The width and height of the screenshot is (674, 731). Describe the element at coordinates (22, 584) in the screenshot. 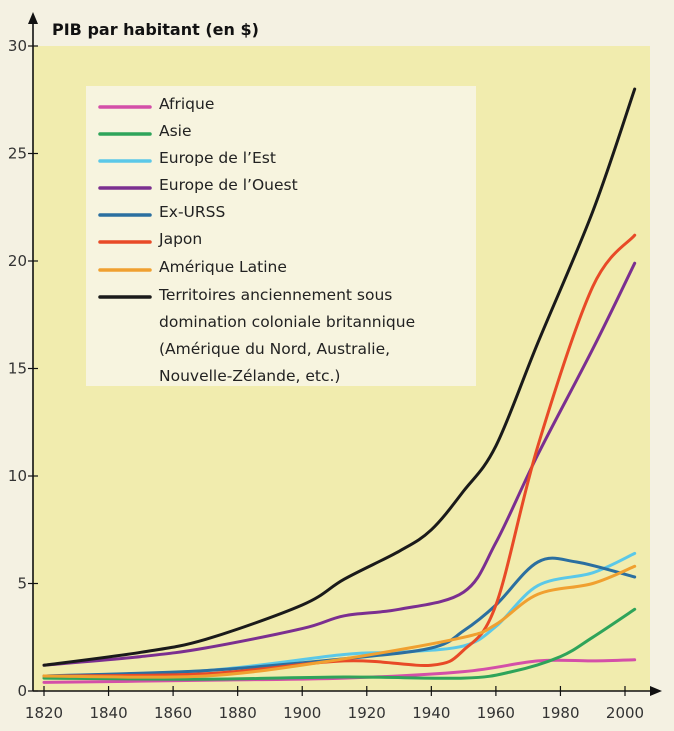

I see `y-tick-label: 5` at that location.